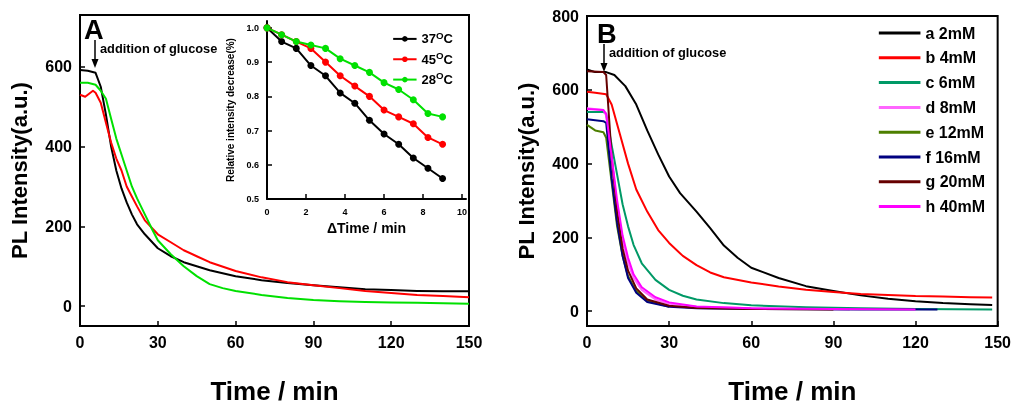 Image resolution: width=1014 pixels, height=409 pixels. I want to click on legend-label: e 12mM, so click(955, 132).